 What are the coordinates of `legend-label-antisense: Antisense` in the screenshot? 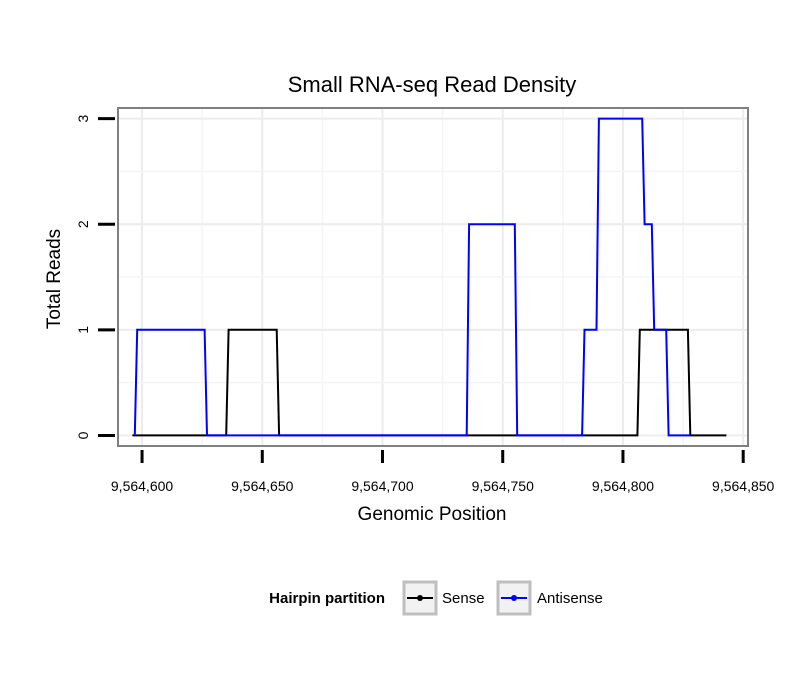 It's located at (570, 598).